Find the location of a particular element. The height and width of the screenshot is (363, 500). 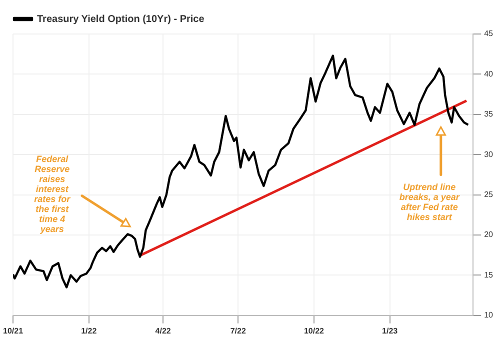

x-tick-label: 10/21 is located at coordinates (13, 331).